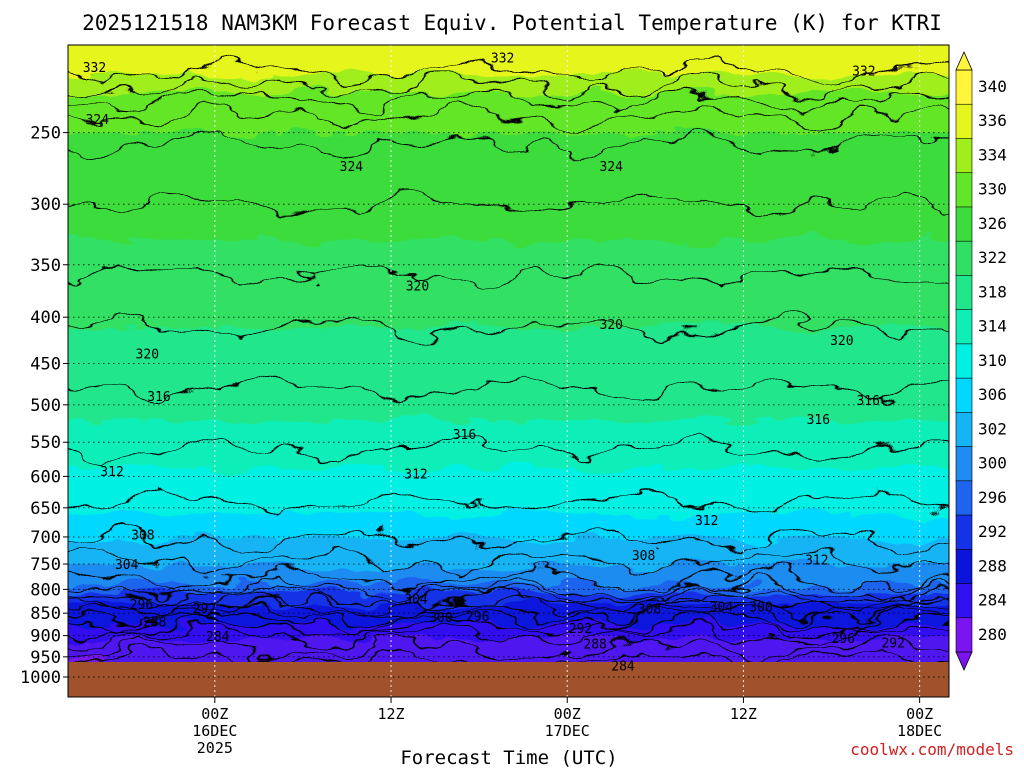 The width and height of the screenshot is (1024, 768). Describe the element at coordinates (992, 326) in the screenshot. I see `colorbar-label: 314` at that location.